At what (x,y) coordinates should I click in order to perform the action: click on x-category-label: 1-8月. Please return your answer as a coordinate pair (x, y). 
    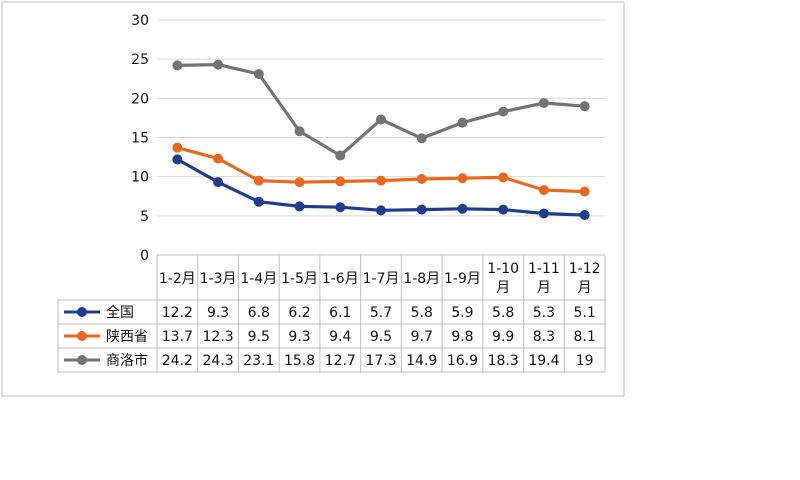
    Looking at the image, I should click on (421, 279).